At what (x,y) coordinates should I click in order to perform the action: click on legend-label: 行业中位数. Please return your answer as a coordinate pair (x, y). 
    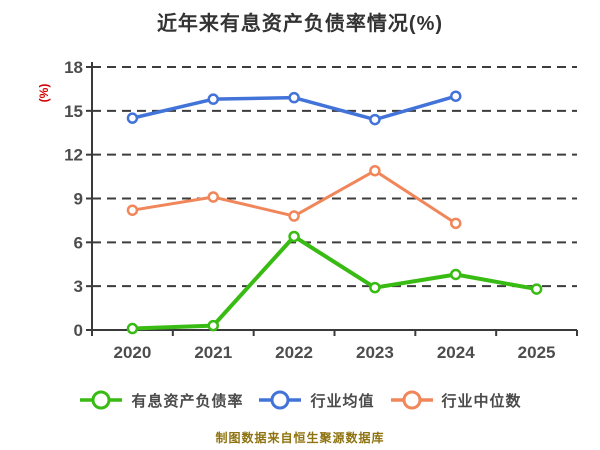
    Looking at the image, I should click on (481, 401).